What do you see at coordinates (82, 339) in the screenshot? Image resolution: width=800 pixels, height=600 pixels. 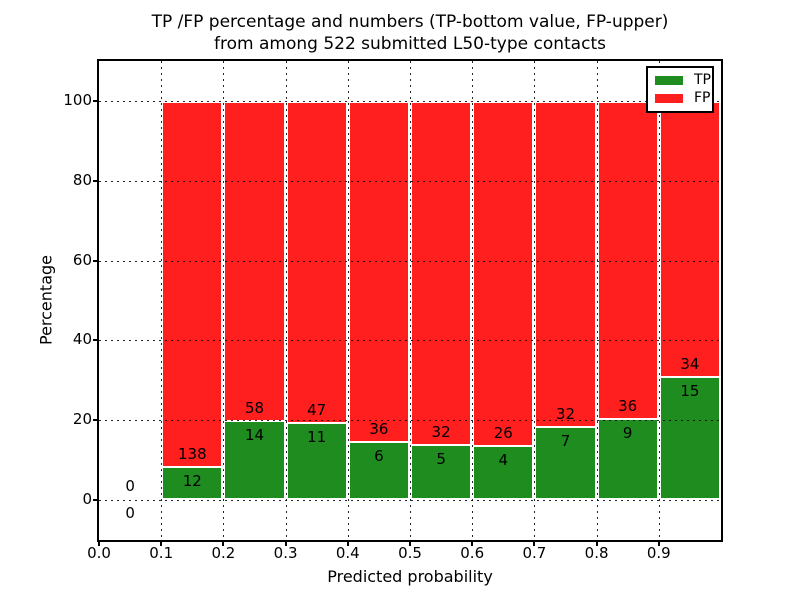 I see `y-tick-label: 40` at bounding box center [82, 339].